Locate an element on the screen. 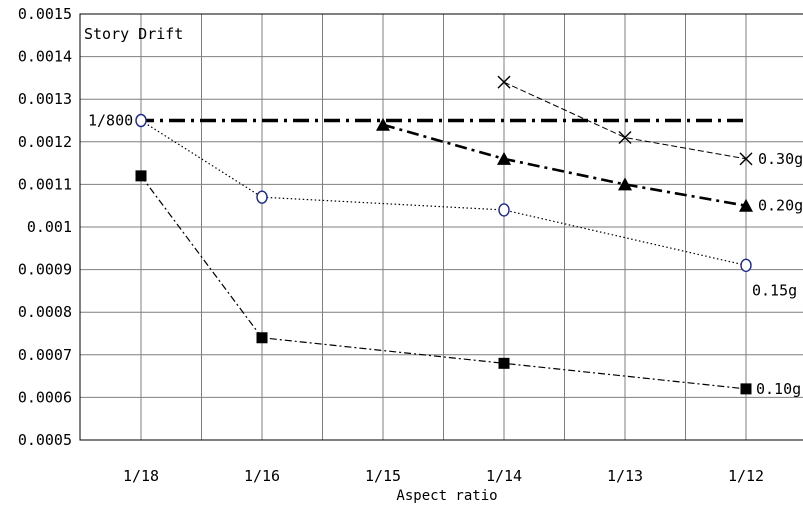 This screenshot has width=803, height=507. x-axis-ticks: 1/18 1/16 1/15 1/14 1/13 1/12 is located at coordinates (443, 476).